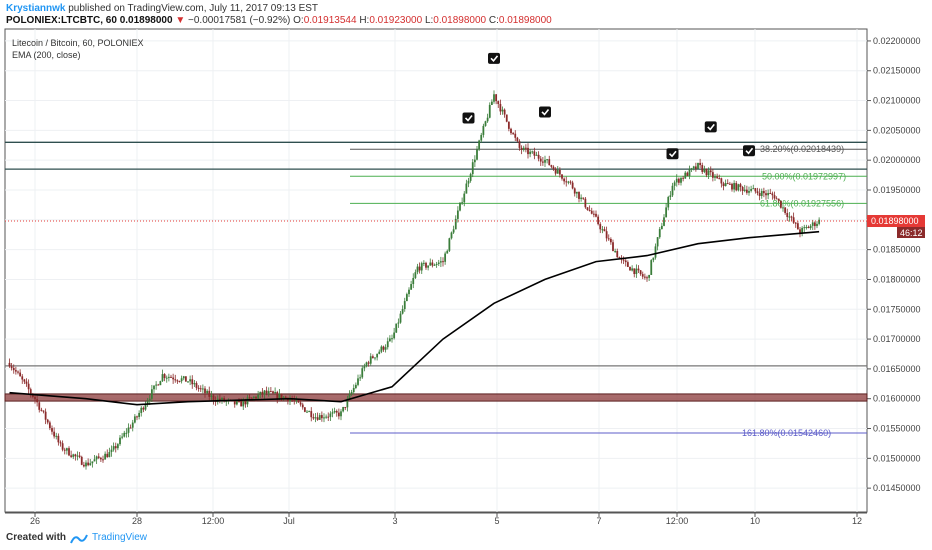 This screenshot has width=932, height=550. What do you see at coordinates (36, 8) in the screenshot?
I see `author-name: Krystiannwk` at bounding box center [36, 8].